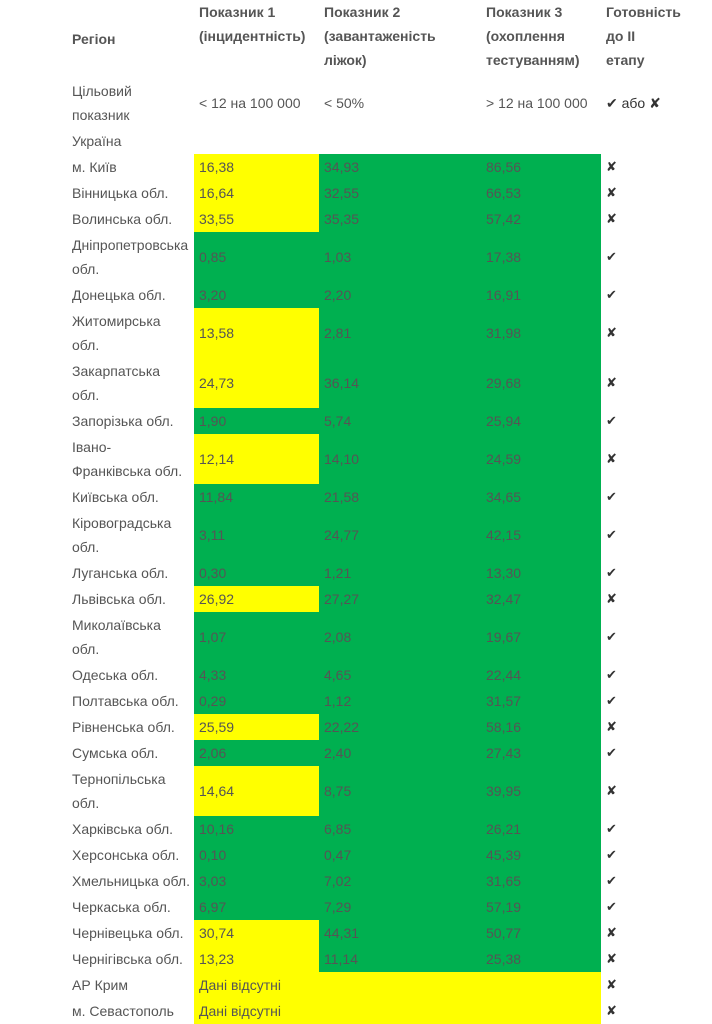 Image resolution: width=712 pixels, height=1024 pixels. What do you see at coordinates (400, 295) in the screenshot?
I see `indicator-2-cell: 2,20` at bounding box center [400, 295].